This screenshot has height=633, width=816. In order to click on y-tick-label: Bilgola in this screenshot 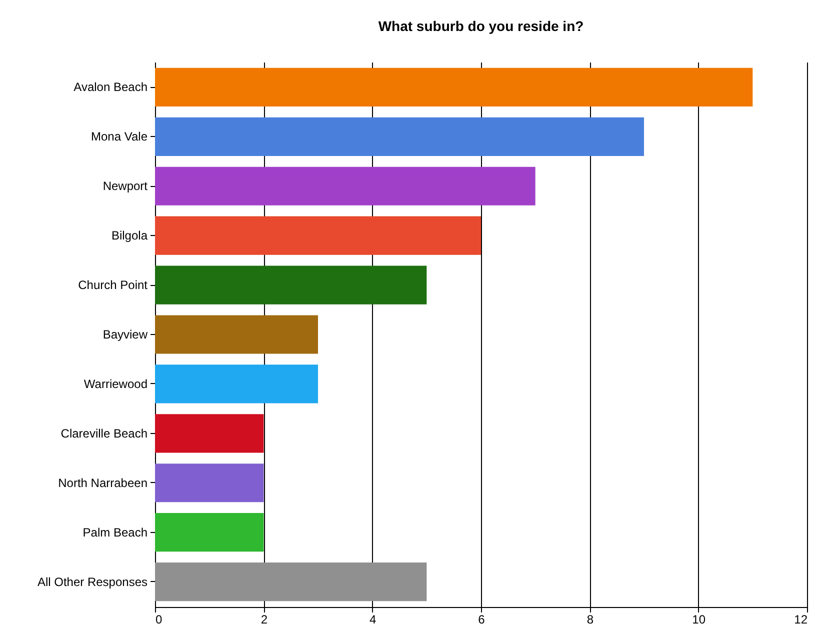, I will do `click(129, 235)`.